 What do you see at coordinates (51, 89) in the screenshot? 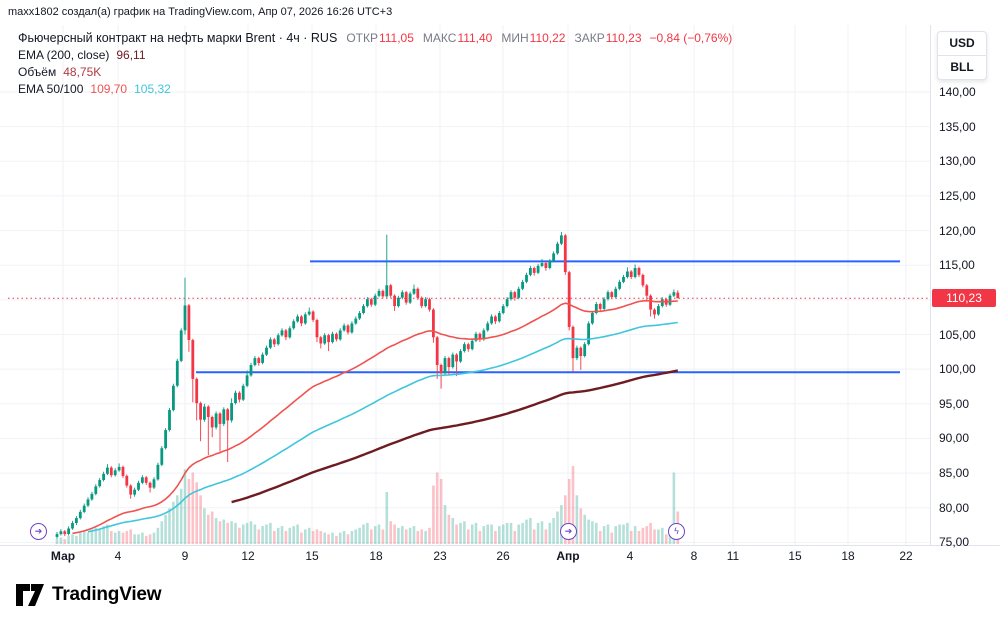
I see `indicator-label: EMA 50/100` at bounding box center [51, 89].